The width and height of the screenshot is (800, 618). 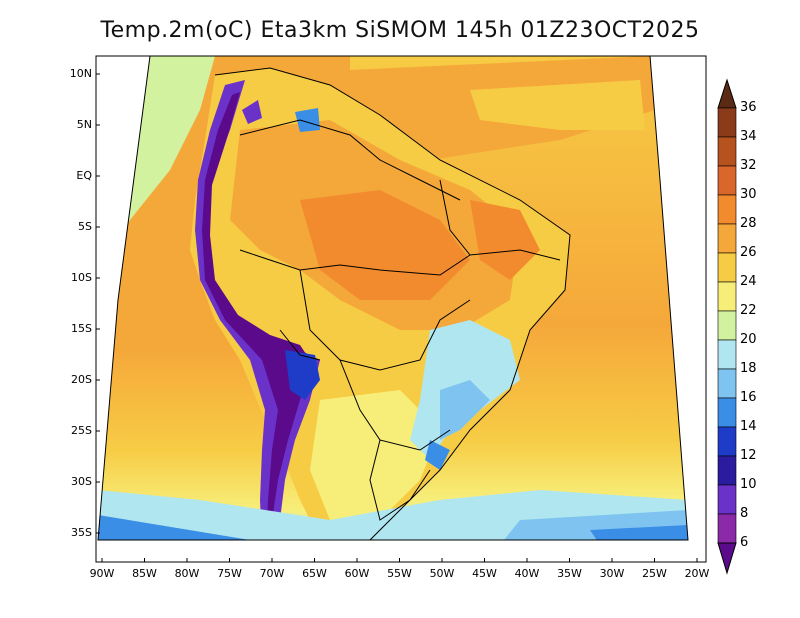 I want to click on colorbar-label: 28, so click(x=748, y=223).